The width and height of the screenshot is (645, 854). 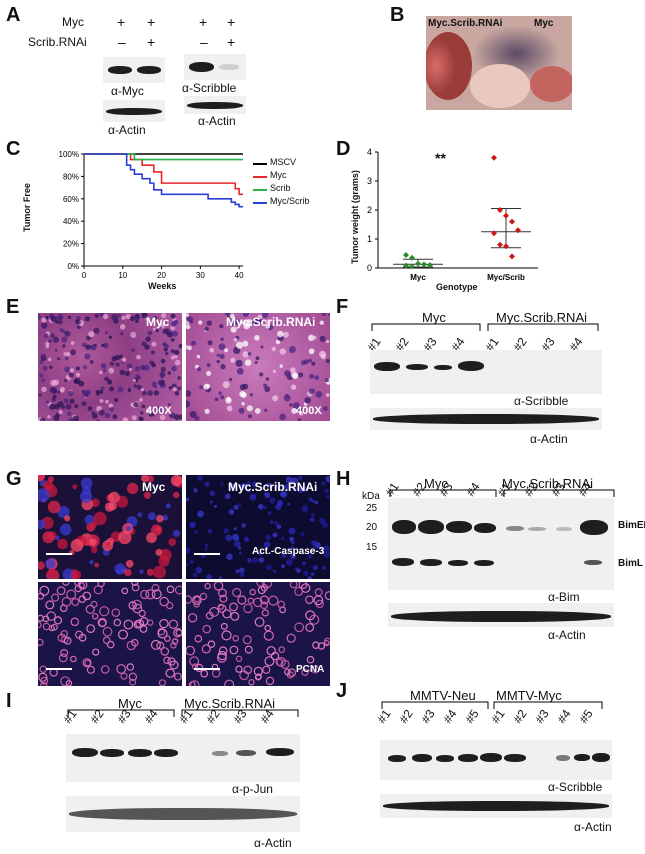 What do you see at coordinates (260, 203) in the screenshot?
I see `legend-swatch-myc-scrib` at bounding box center [260, 203].